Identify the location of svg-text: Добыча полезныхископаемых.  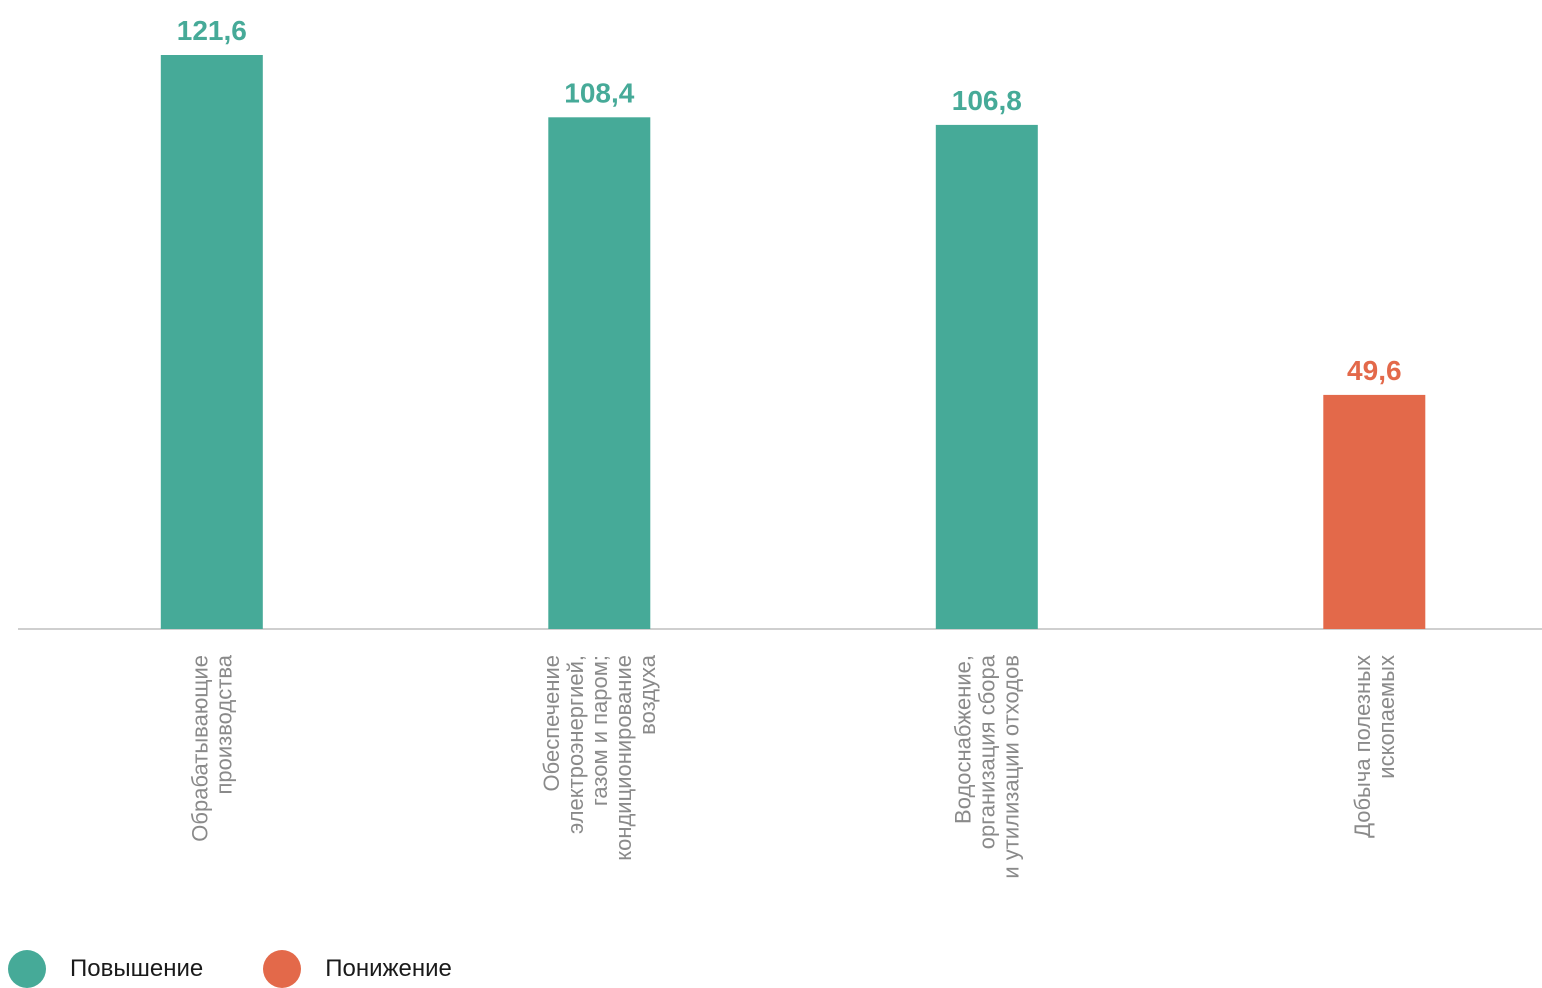
(1374, 746).